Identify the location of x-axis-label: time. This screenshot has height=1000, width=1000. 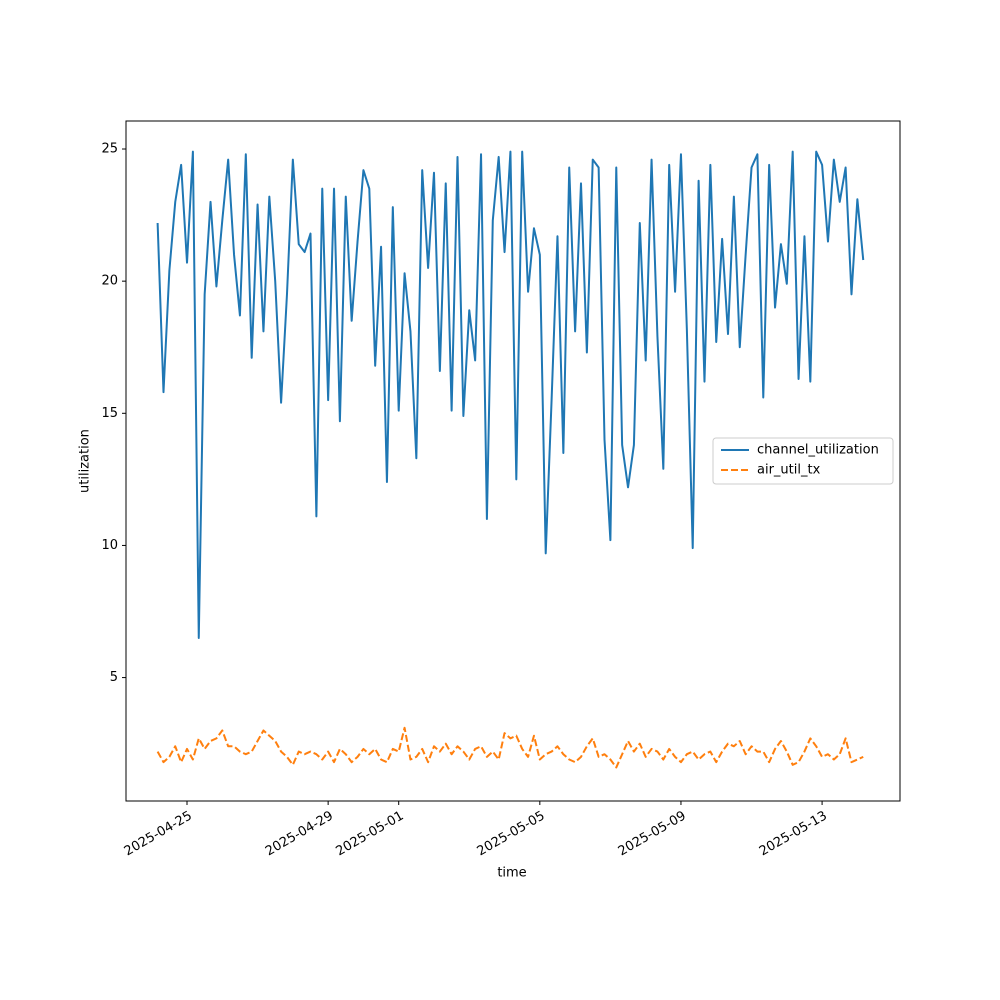
(511, 873).